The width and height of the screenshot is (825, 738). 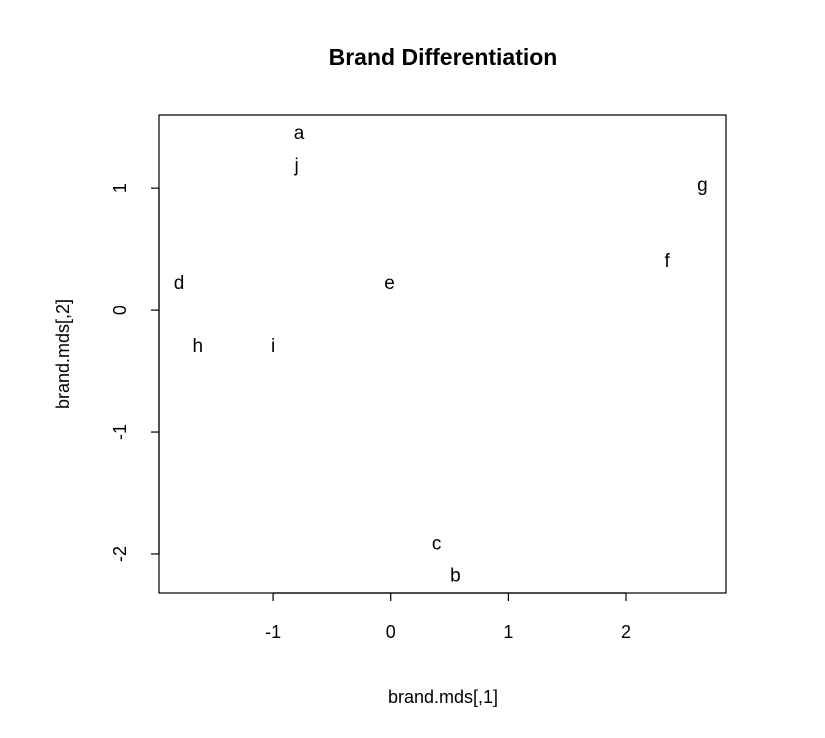 I want to click on point-label-c: c, so click(x=437, y=544).